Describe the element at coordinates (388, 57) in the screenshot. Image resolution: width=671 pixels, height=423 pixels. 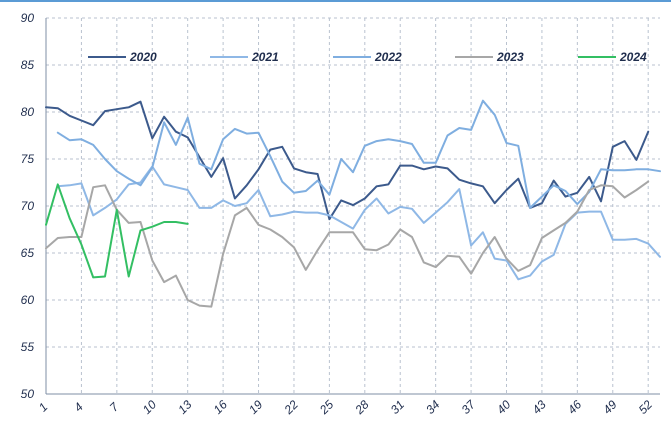
I see `legend-label-2022: 2022` at that location.